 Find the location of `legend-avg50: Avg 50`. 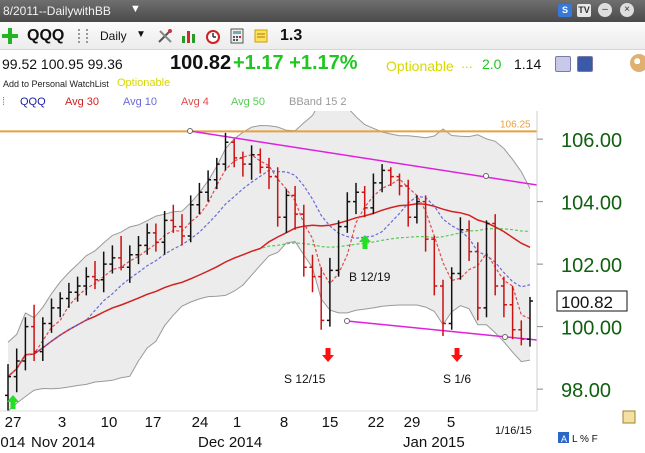

legend-avg50: Avg 50 is located at coordinates (248, 102).